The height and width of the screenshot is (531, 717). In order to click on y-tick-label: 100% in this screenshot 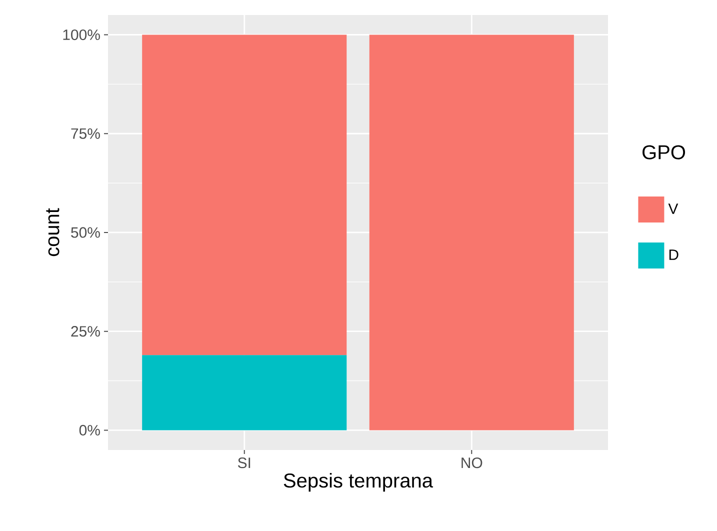, I will do `click(81, 34)`.